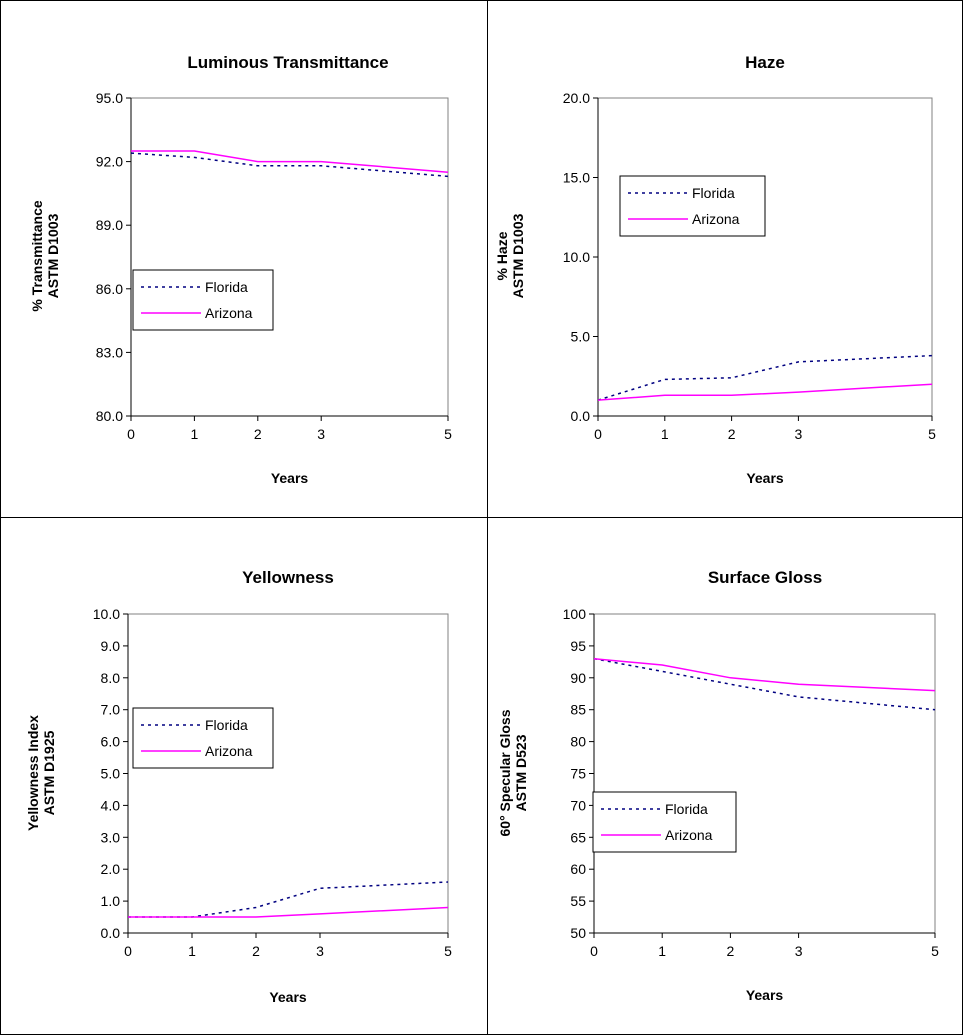  What do you see at coordinates (109, 352) in the screenshot?
I see `y-tick-label: 83.0` at bounding box center [109, 352].